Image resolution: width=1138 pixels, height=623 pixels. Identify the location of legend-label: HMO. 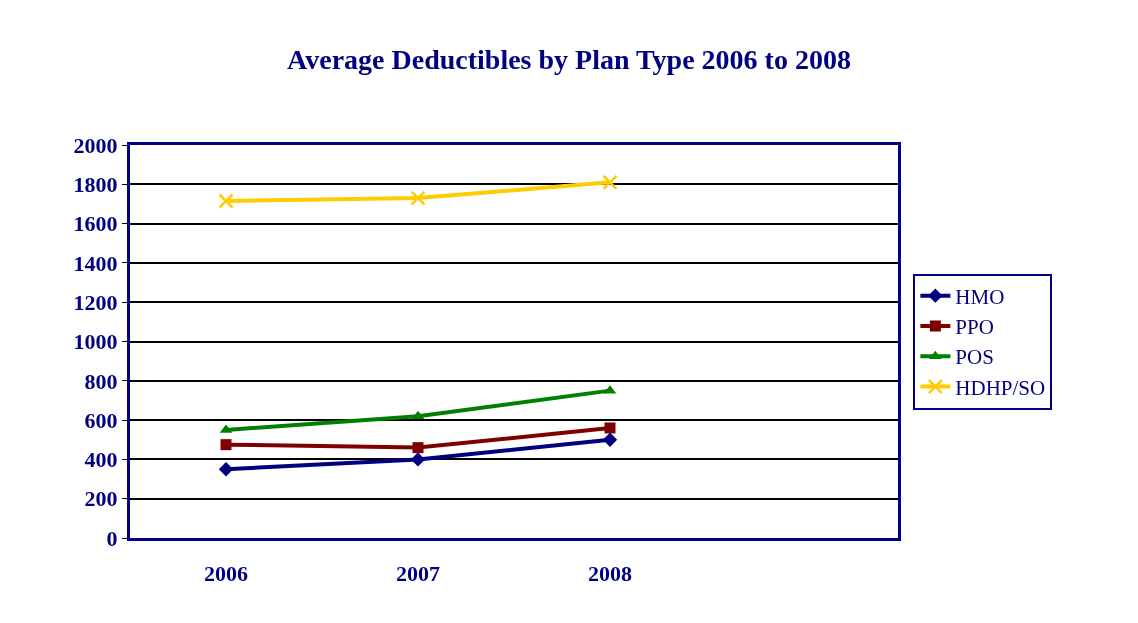
(980, 296).